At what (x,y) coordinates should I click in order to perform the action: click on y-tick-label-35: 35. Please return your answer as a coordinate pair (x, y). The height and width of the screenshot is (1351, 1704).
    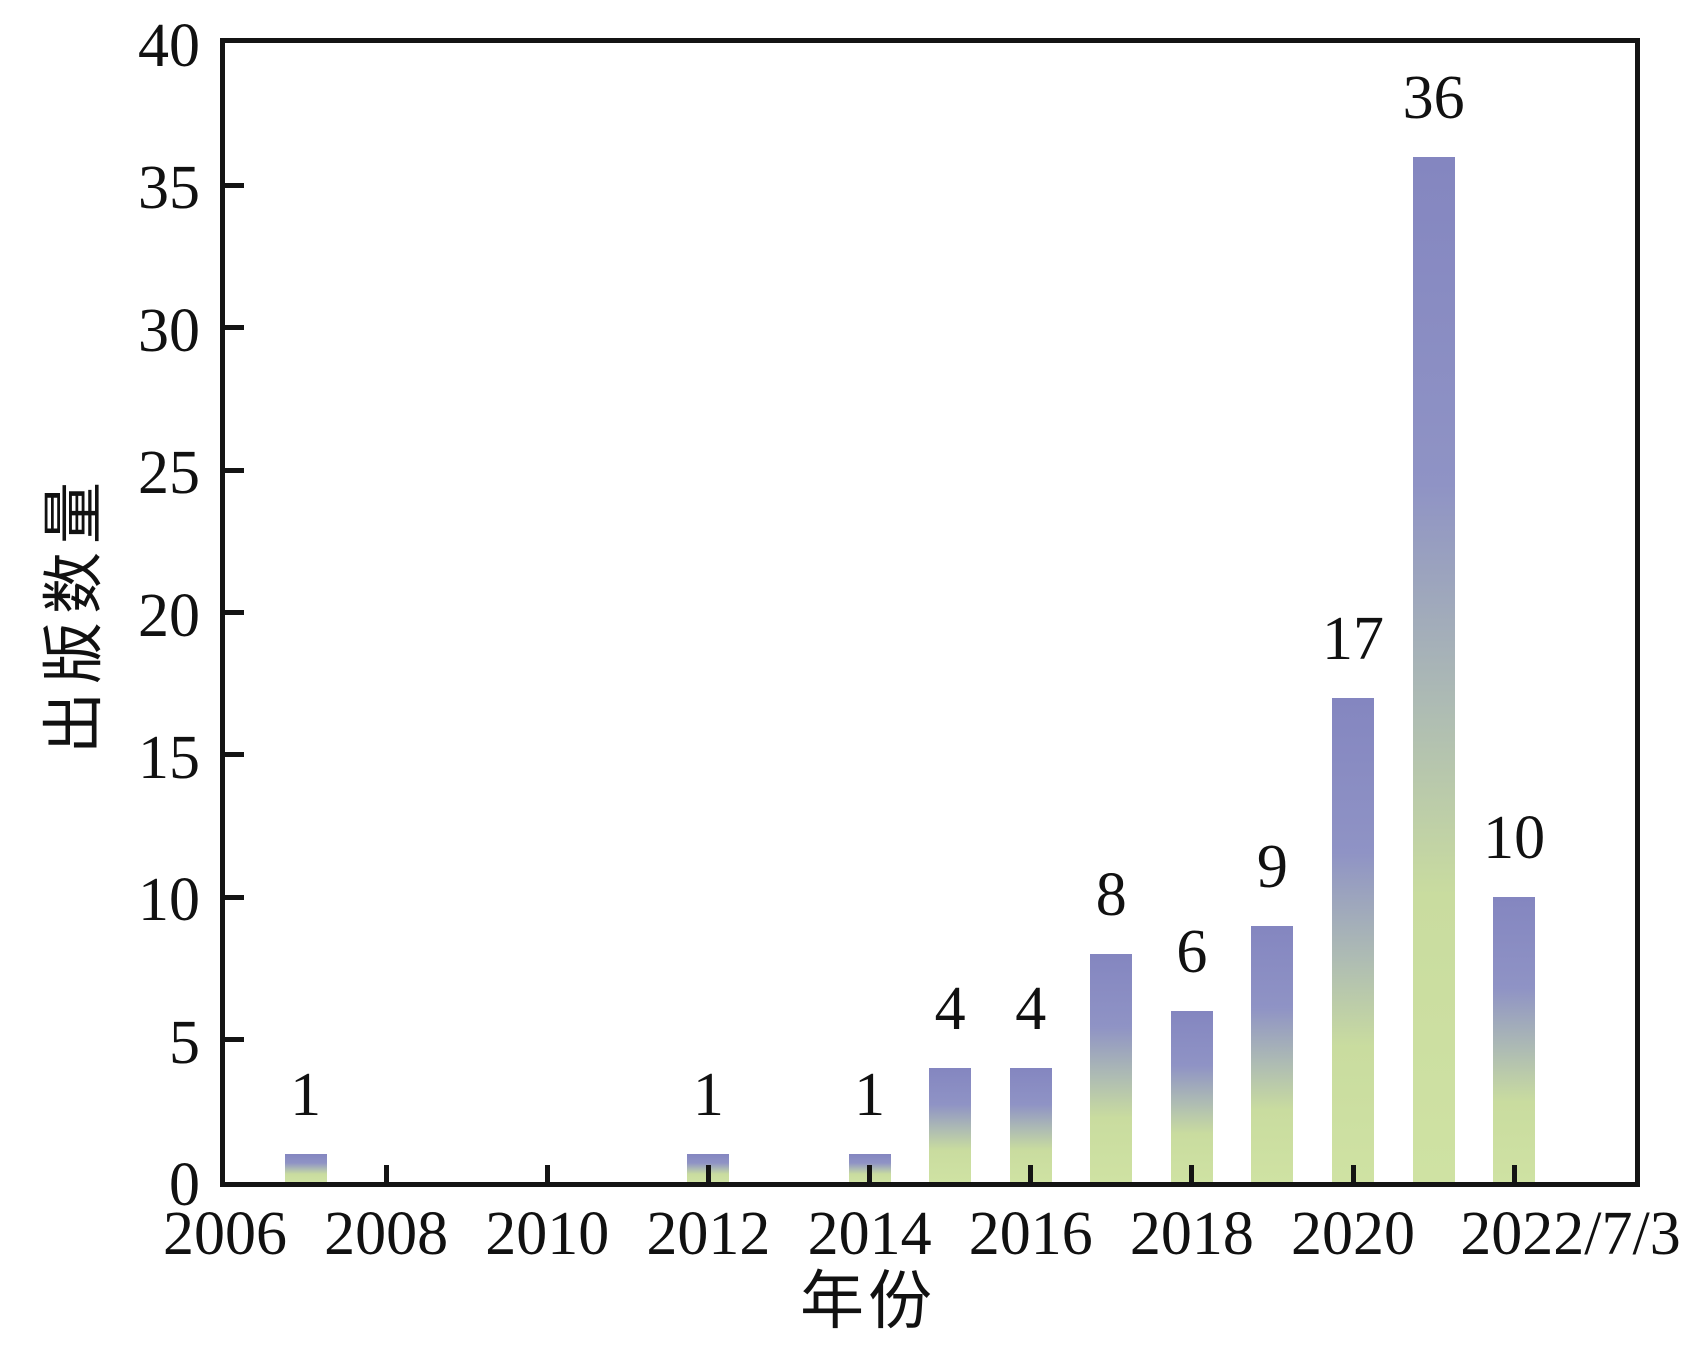
    Looking at the image, I should click on (169, 188).